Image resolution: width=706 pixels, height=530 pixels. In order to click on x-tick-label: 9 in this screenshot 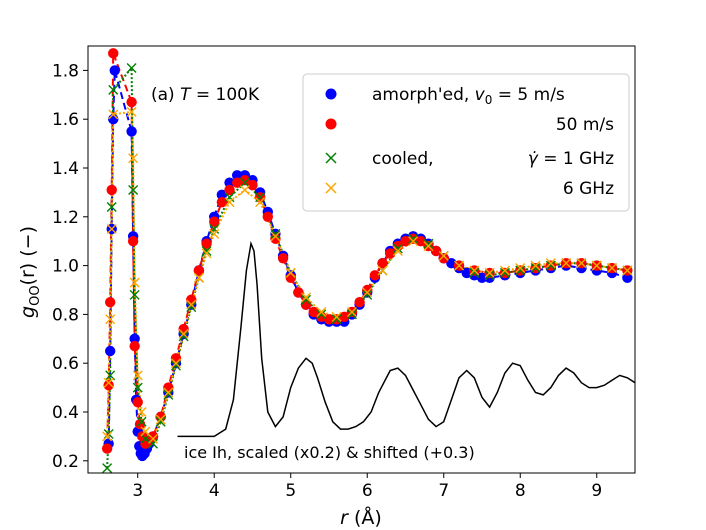, I will do `click(596, 491)`.